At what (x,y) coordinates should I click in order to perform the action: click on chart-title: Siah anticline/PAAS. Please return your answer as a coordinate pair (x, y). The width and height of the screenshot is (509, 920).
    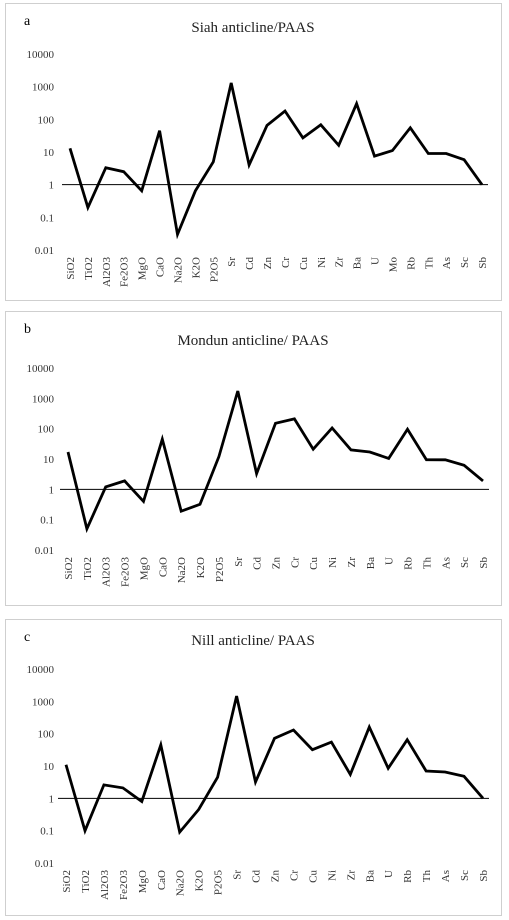
    Looking at the image, I should click on (252, 28).